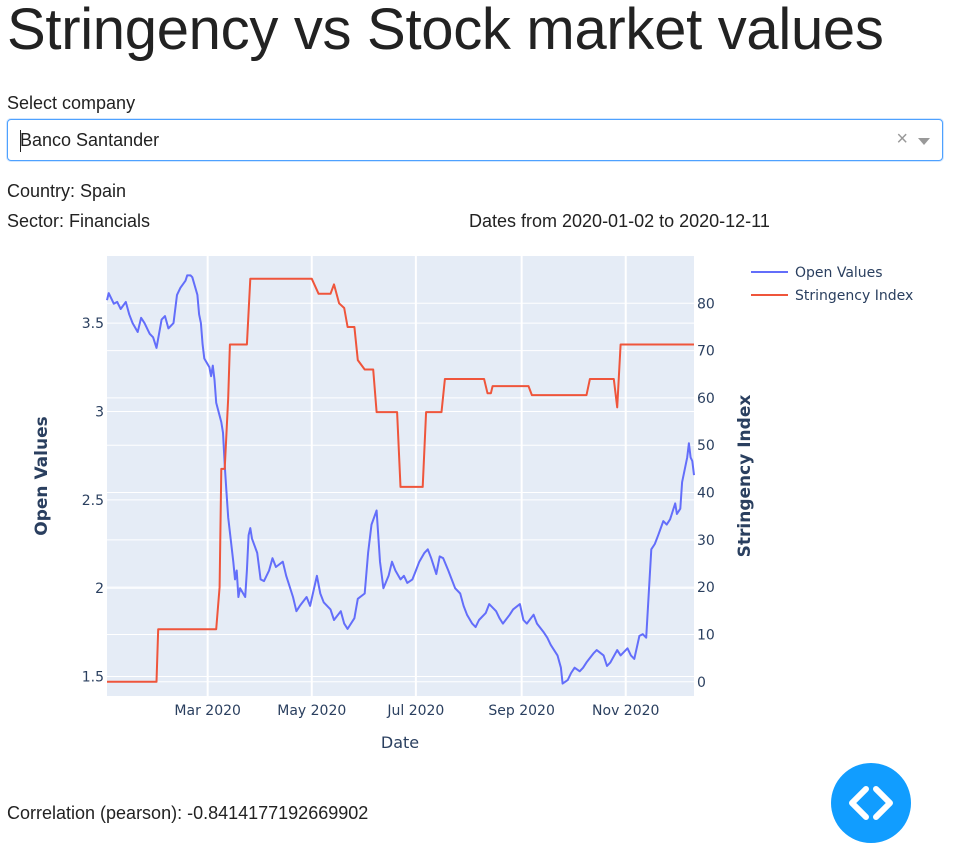  Describe the element at coordinates (79, 221) in the screenshot. I see `sector-info: Sector: Financials` at that location.